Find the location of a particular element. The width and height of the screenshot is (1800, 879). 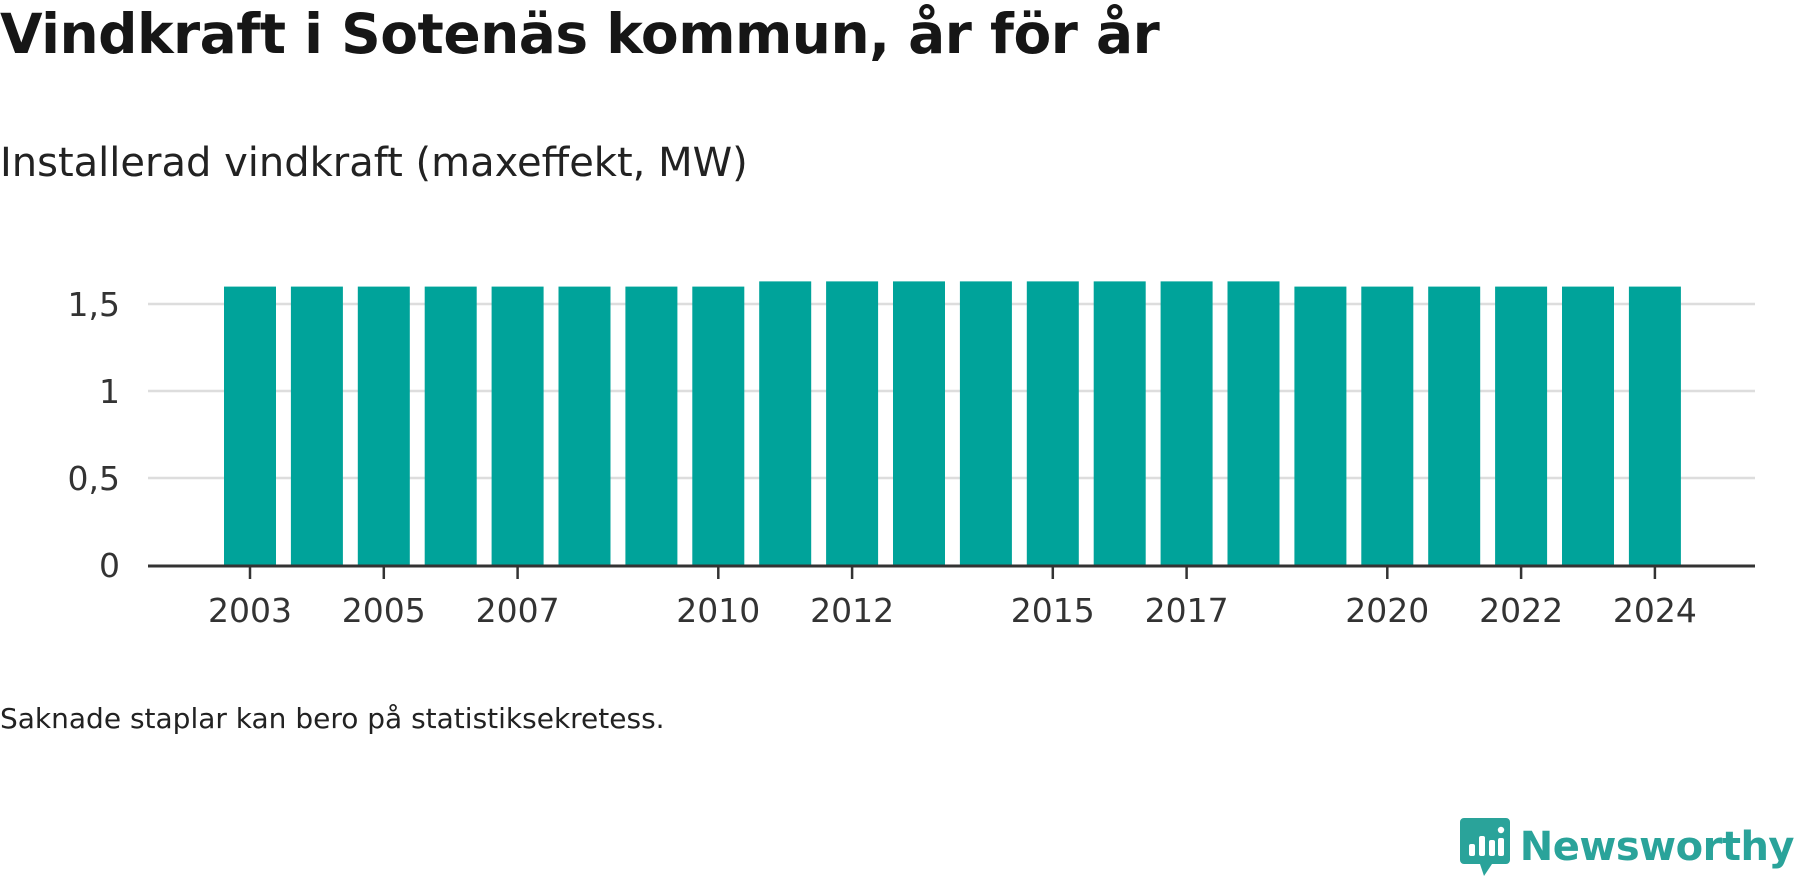

x-axis-ticks: 2003 2005 2007 2010 2012 2015 2017 2020 2022 2024 is located at coordinates (952, 598).